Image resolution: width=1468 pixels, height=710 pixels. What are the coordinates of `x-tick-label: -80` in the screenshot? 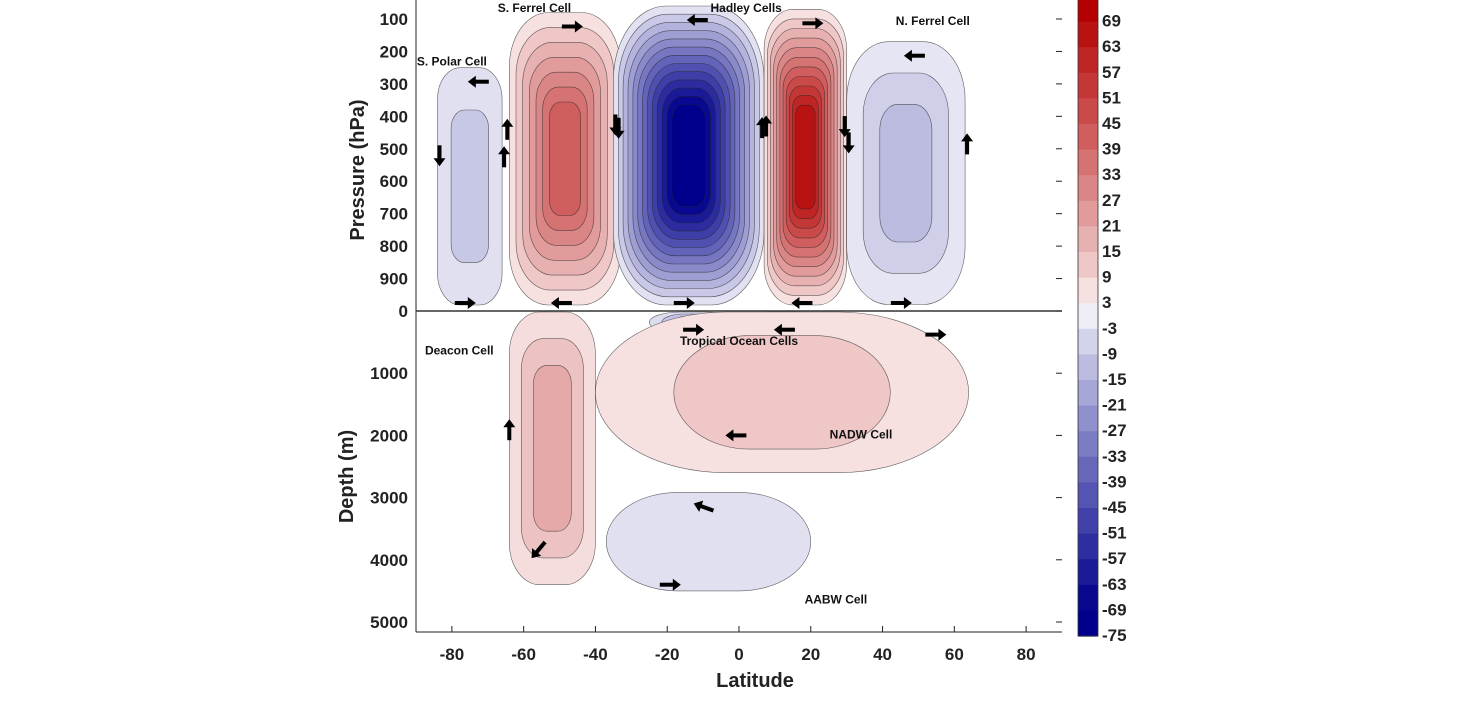 It's located at (452, 654).